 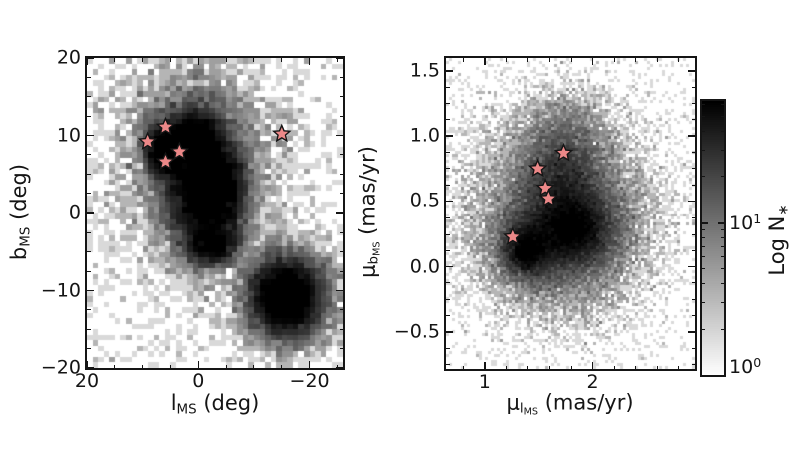 What do you see at coordinates (214, 143) in the screenshot?
I see `left-stars-overlay` at bounding box center [214, 143].